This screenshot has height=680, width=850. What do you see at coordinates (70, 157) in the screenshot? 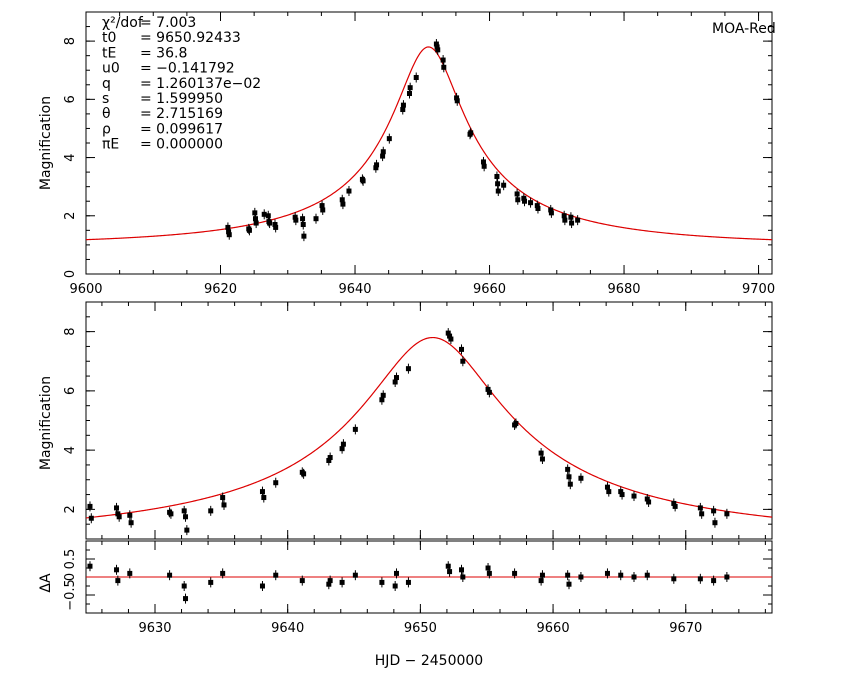
I see `y-tick-label: 4` at bounding box center [70, 157].